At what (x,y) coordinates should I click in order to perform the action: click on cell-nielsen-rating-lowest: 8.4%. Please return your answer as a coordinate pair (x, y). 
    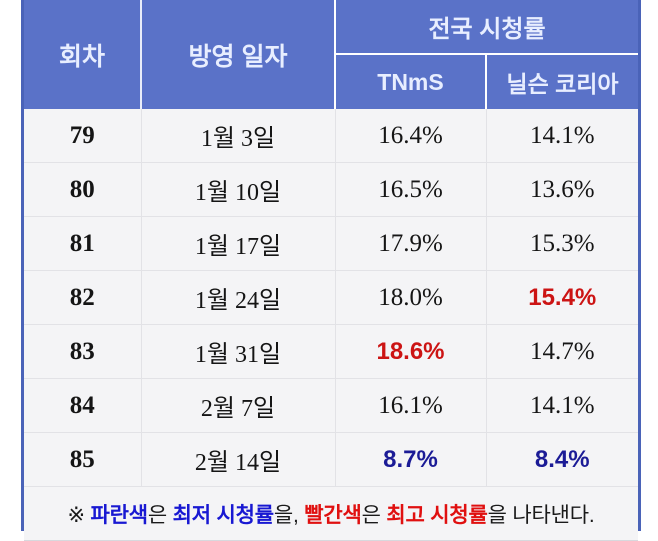
    Looking at the image, I should click on (562, 459).